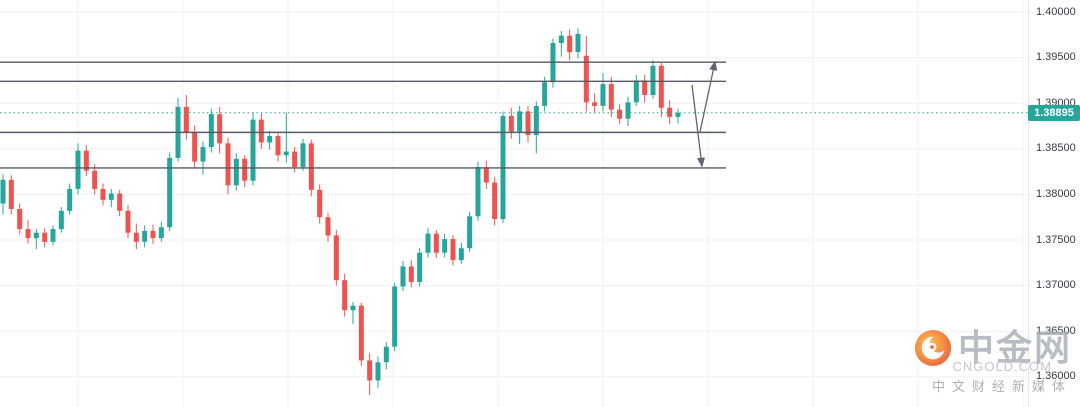 The height and width of the screenshot is (407, 1080). Describe the element at coordinates (698, 126) in the screenshot. I see `down-arrow` at that location.